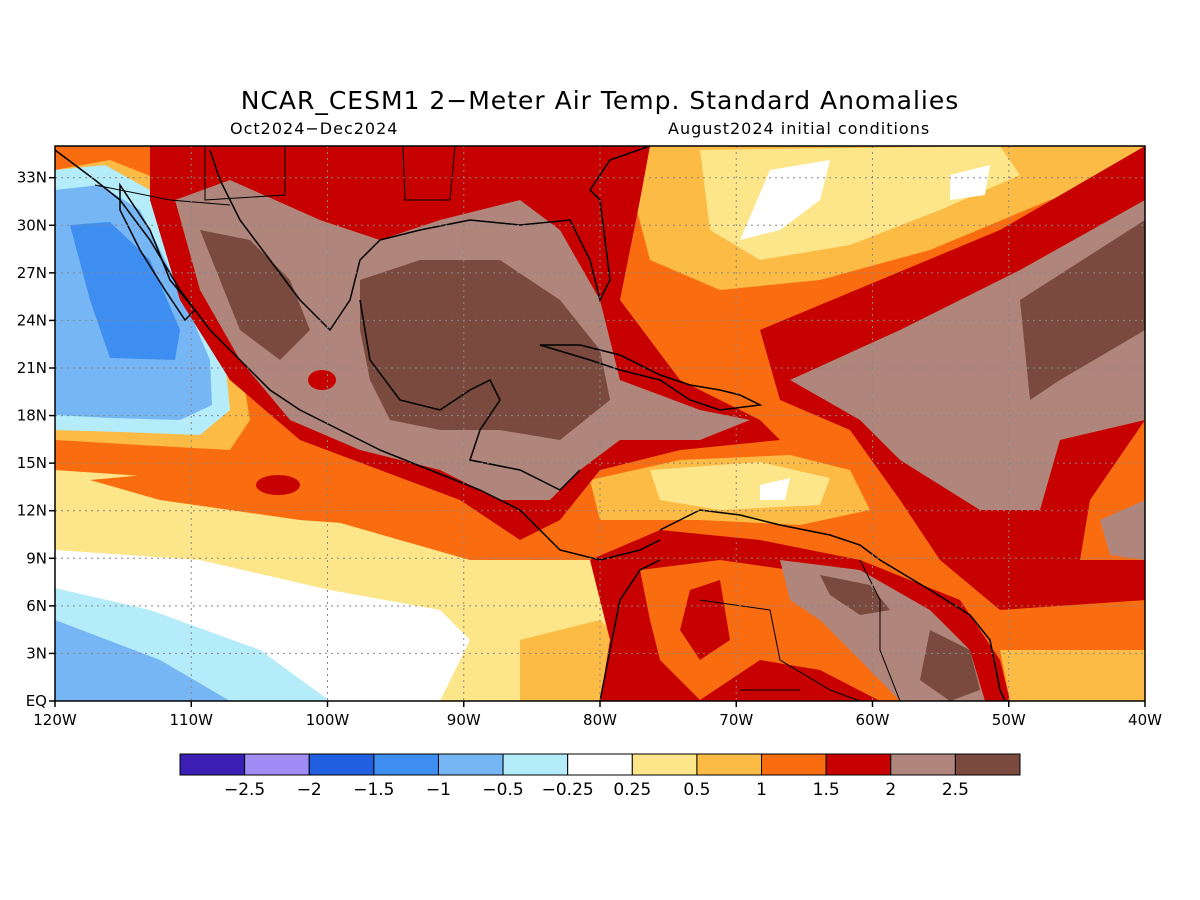 The image size is (1200, 900). What do you see at coordinates (32, 511) in the screenshot?
I see `y-tick-label: 12N` at bounding box center [32, 511].